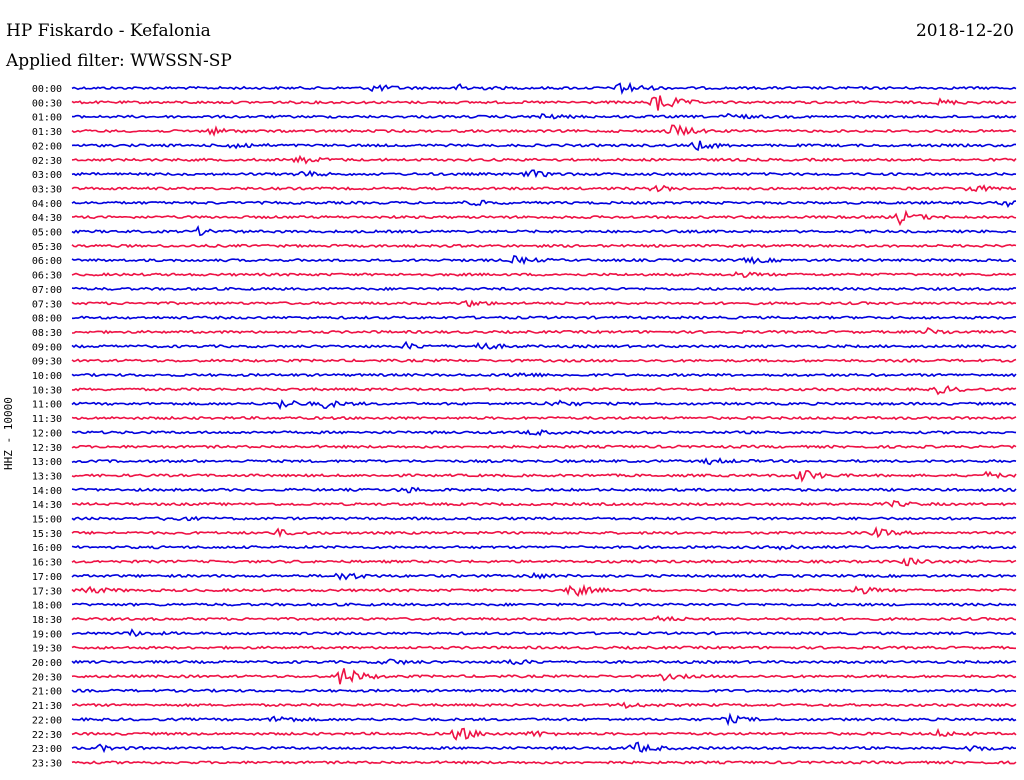 This screenshot has height=780, width=1024. I want to click on tick-label: 12:00, so click(47, 433).